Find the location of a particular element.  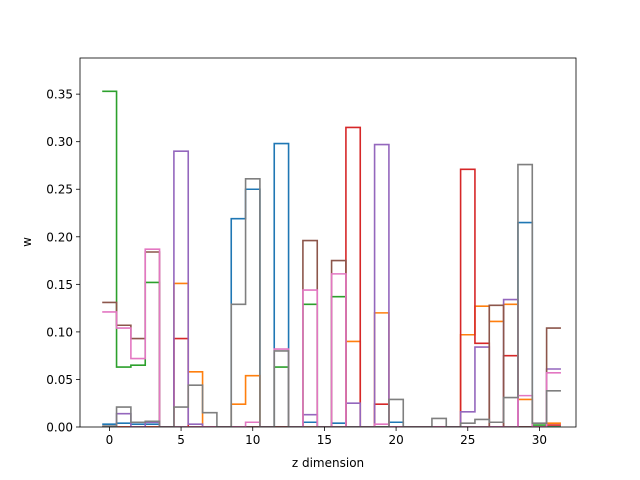

y-tick-label: 0.05 is located at coordinates (59, 380).